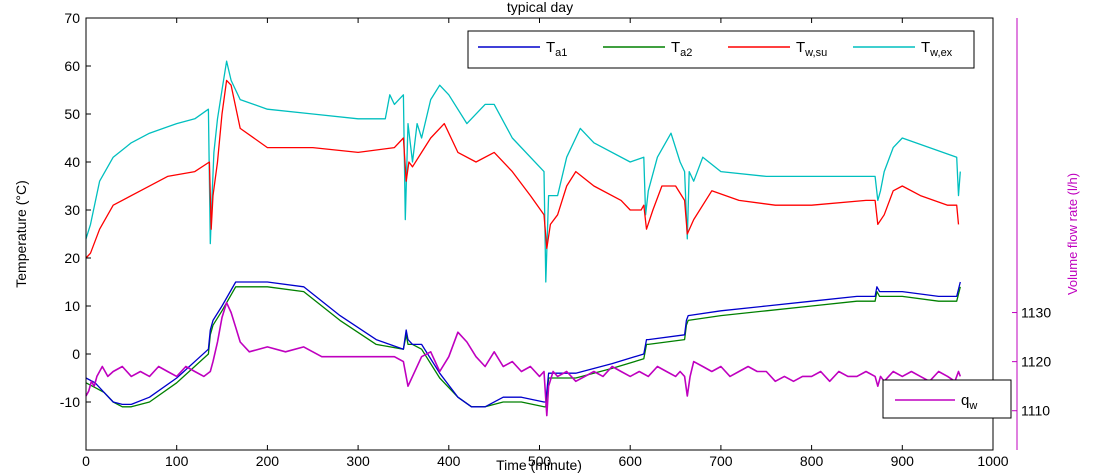 The height and width of the screenshot is (474, 1105). Describe the element at coordinates (540, 7) in the screenshot. I see `chart-title: typical day` at that location.